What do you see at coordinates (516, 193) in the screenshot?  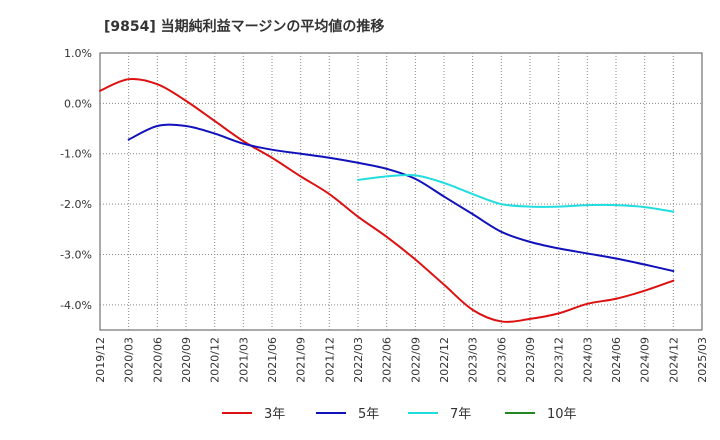 I see `series-line` at bounding box center [516, 193].